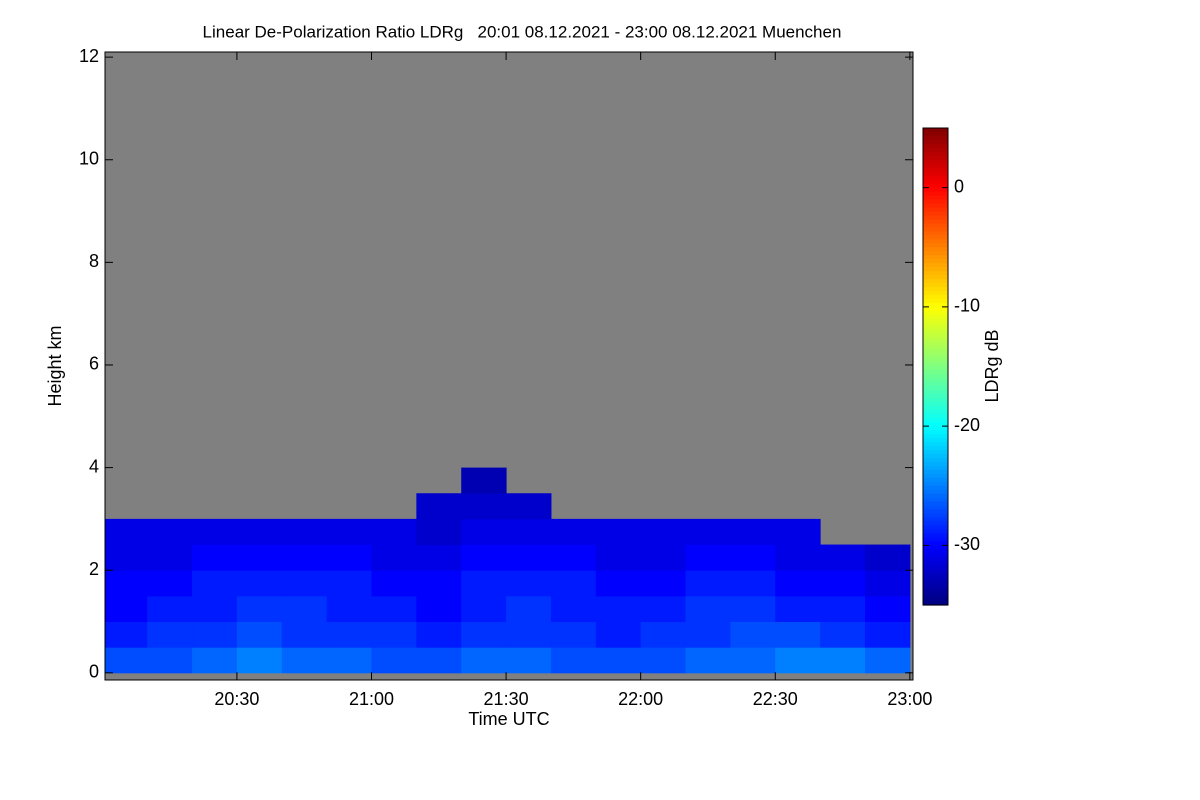  I want to click on y-tick-label: 6, so click(94, 364).